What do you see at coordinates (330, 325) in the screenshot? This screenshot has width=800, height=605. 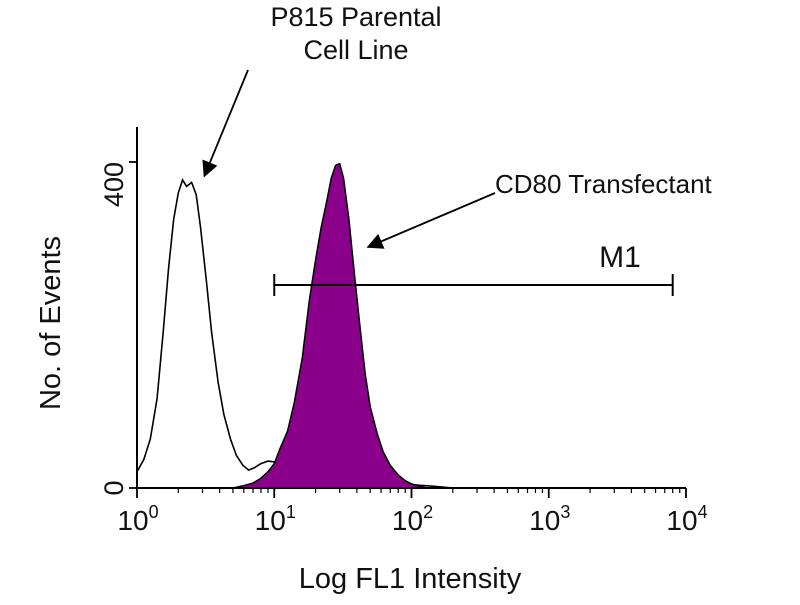 I see `series-cd80-transfectant-fill` at bounding box center [330, 325].